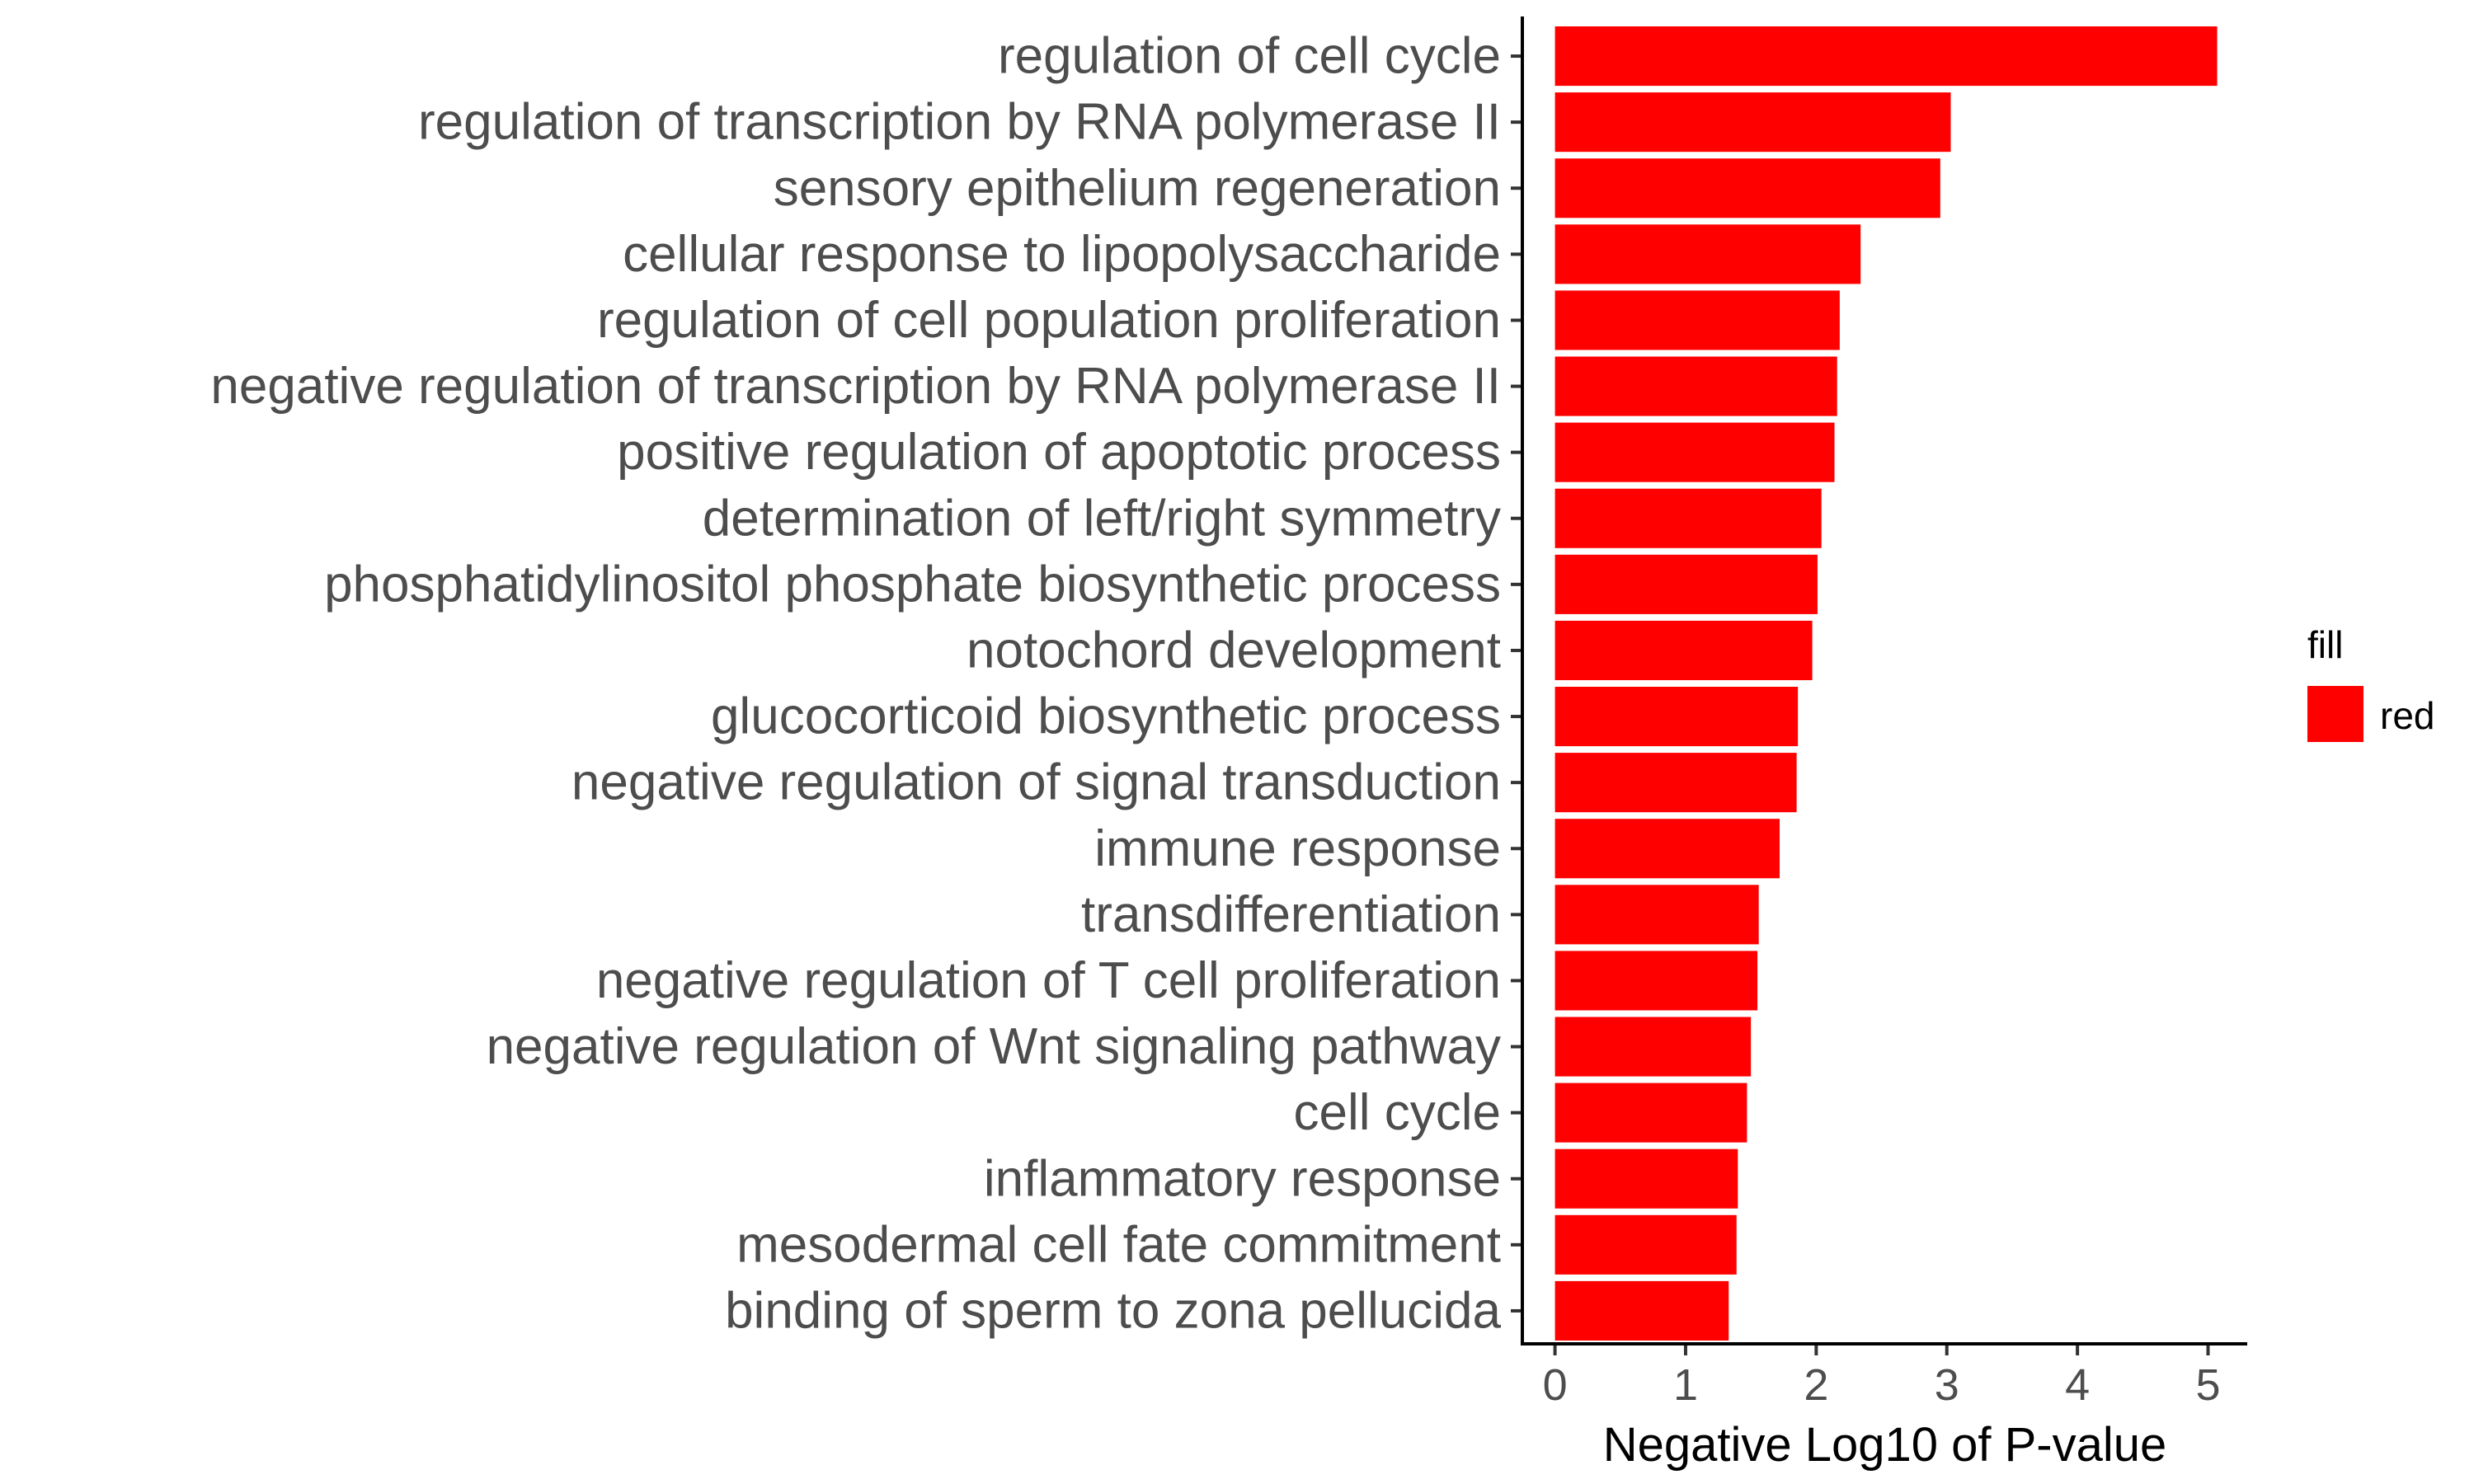 The width and height of the screenshot is (2474, 1484). What do you see at coordinates (2077, 1385) in the screenshot?
I see `x-tick-label-4: 4` at bounding box center [2077, 1385].